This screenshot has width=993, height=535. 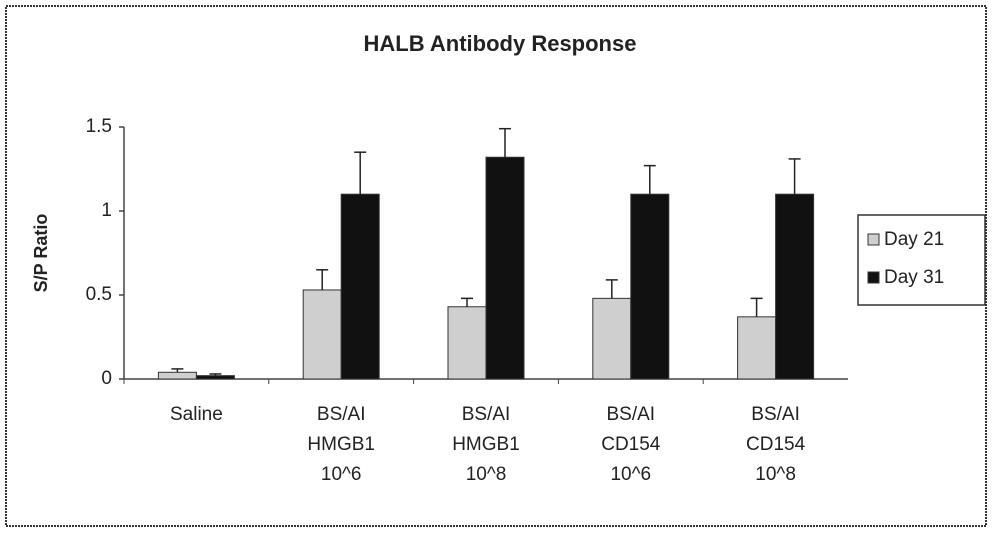 I want to click on y-tick-label: 1, so click(x=106, y=210).